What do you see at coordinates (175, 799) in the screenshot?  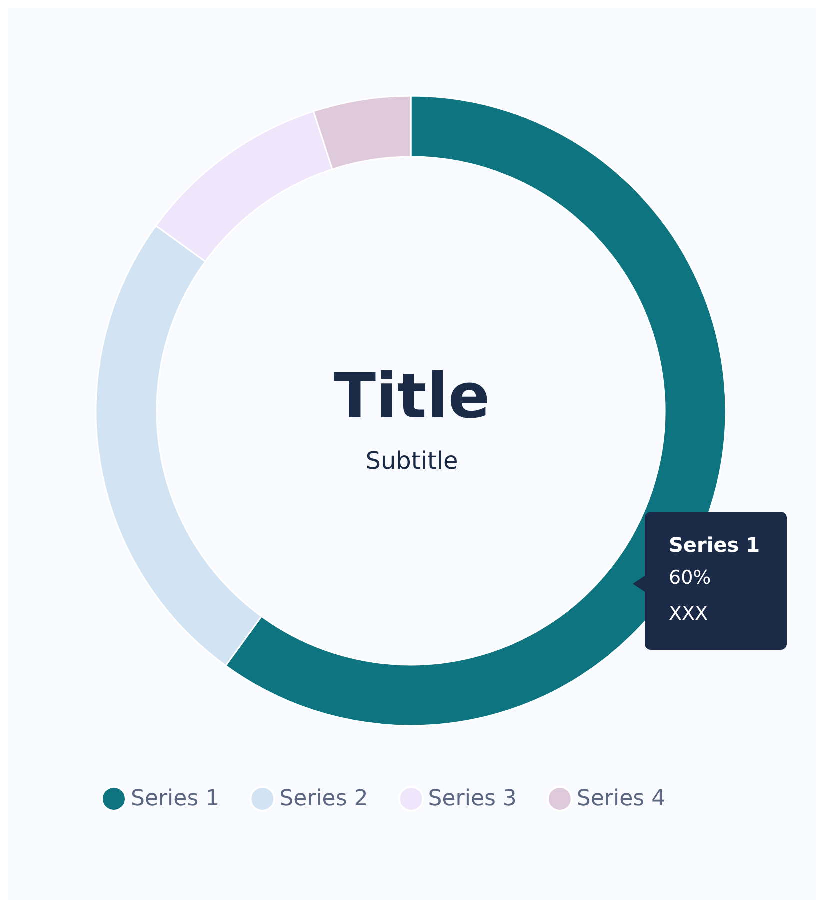 I see `legend-label: Series 1` at bounding box center [175, 799].